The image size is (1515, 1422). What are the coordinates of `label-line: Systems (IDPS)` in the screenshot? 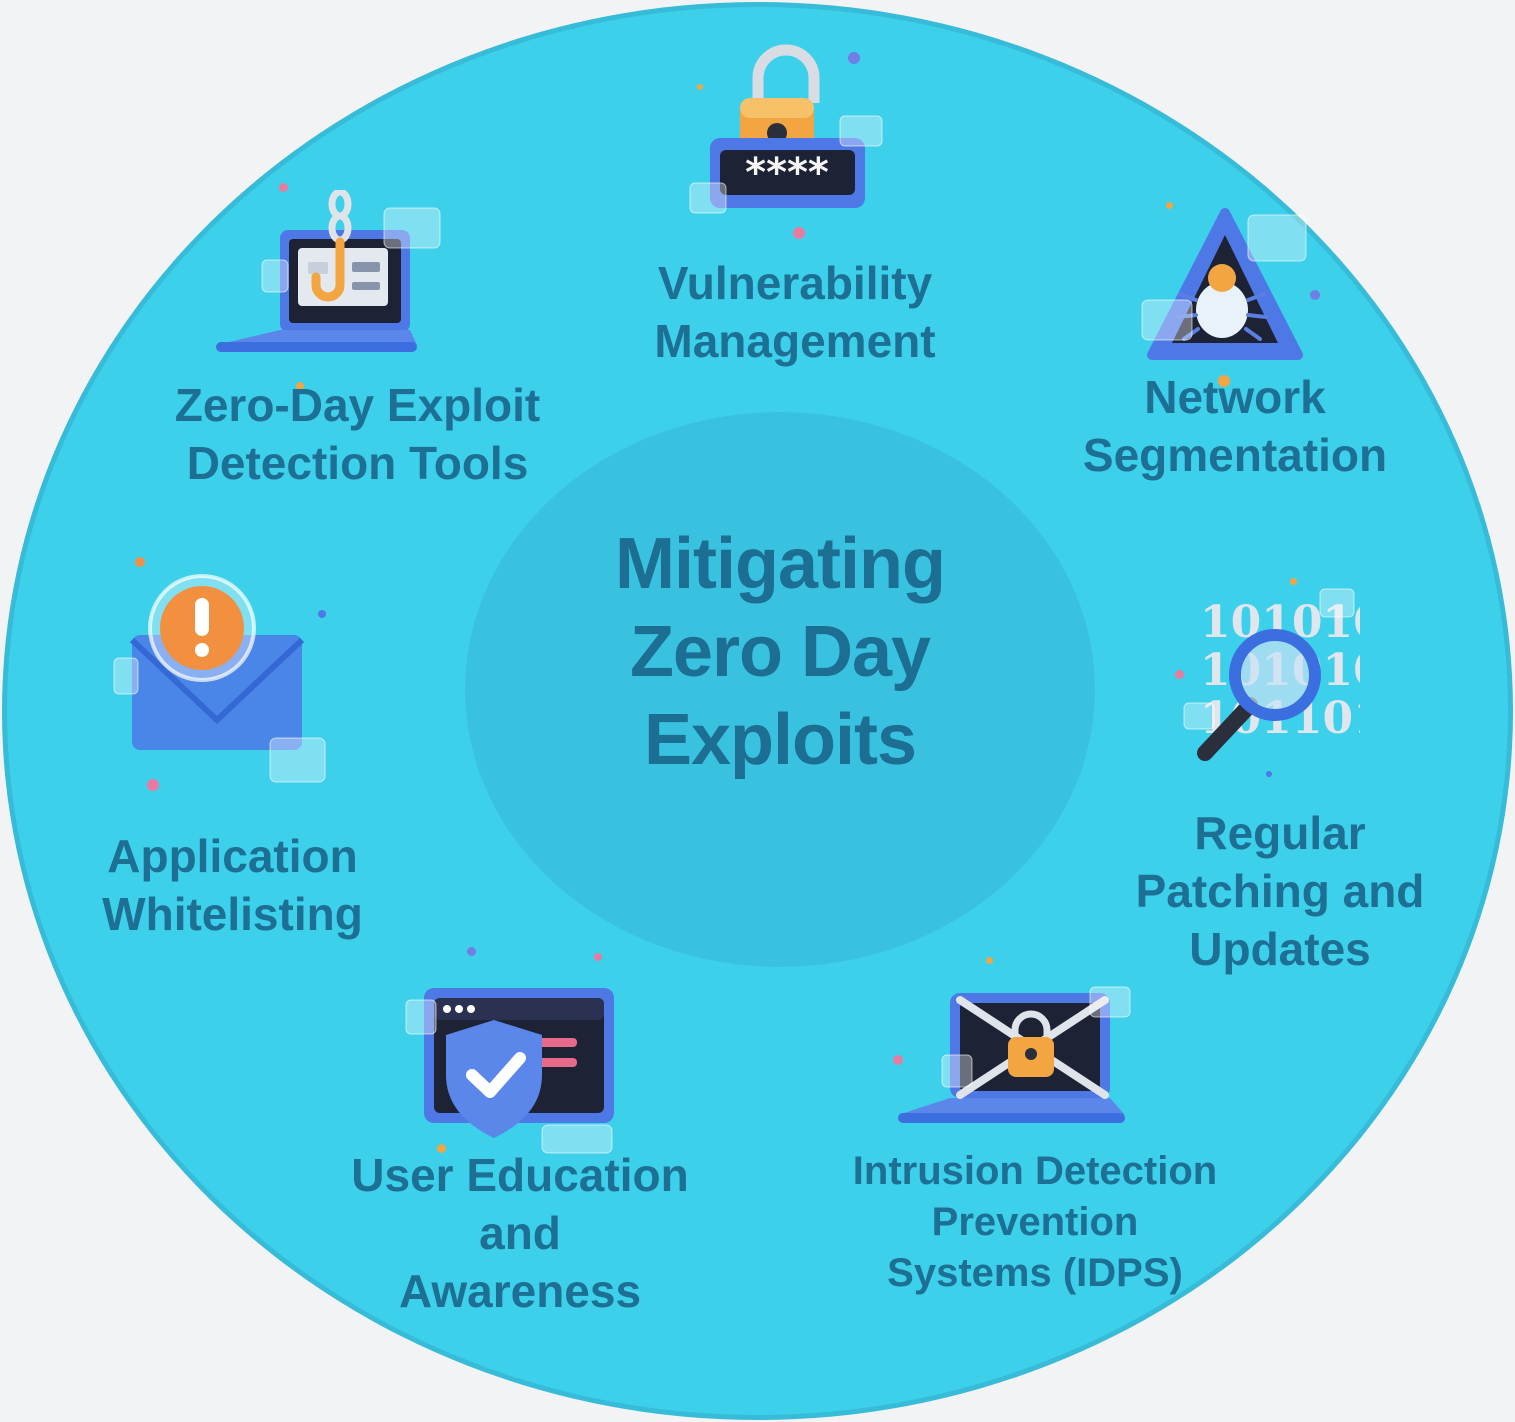 It's located at (1035, 1273).